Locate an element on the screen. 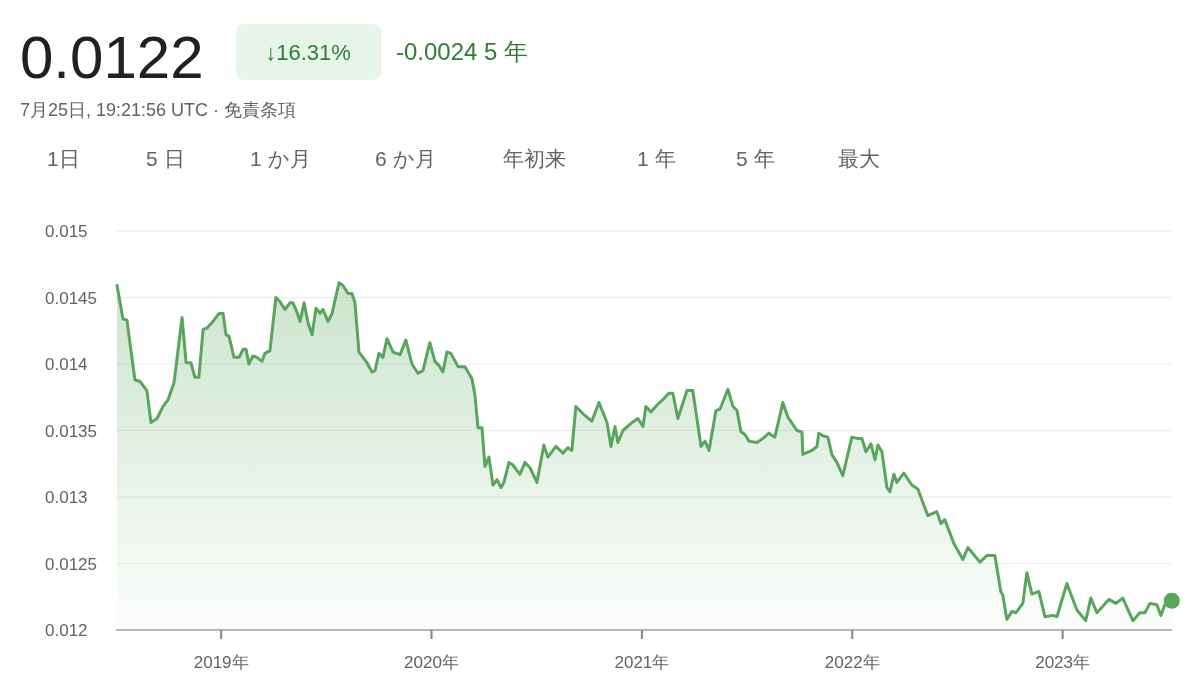 The image size is (1200, 682). text: 最大 is located at coordinates (859, 158).